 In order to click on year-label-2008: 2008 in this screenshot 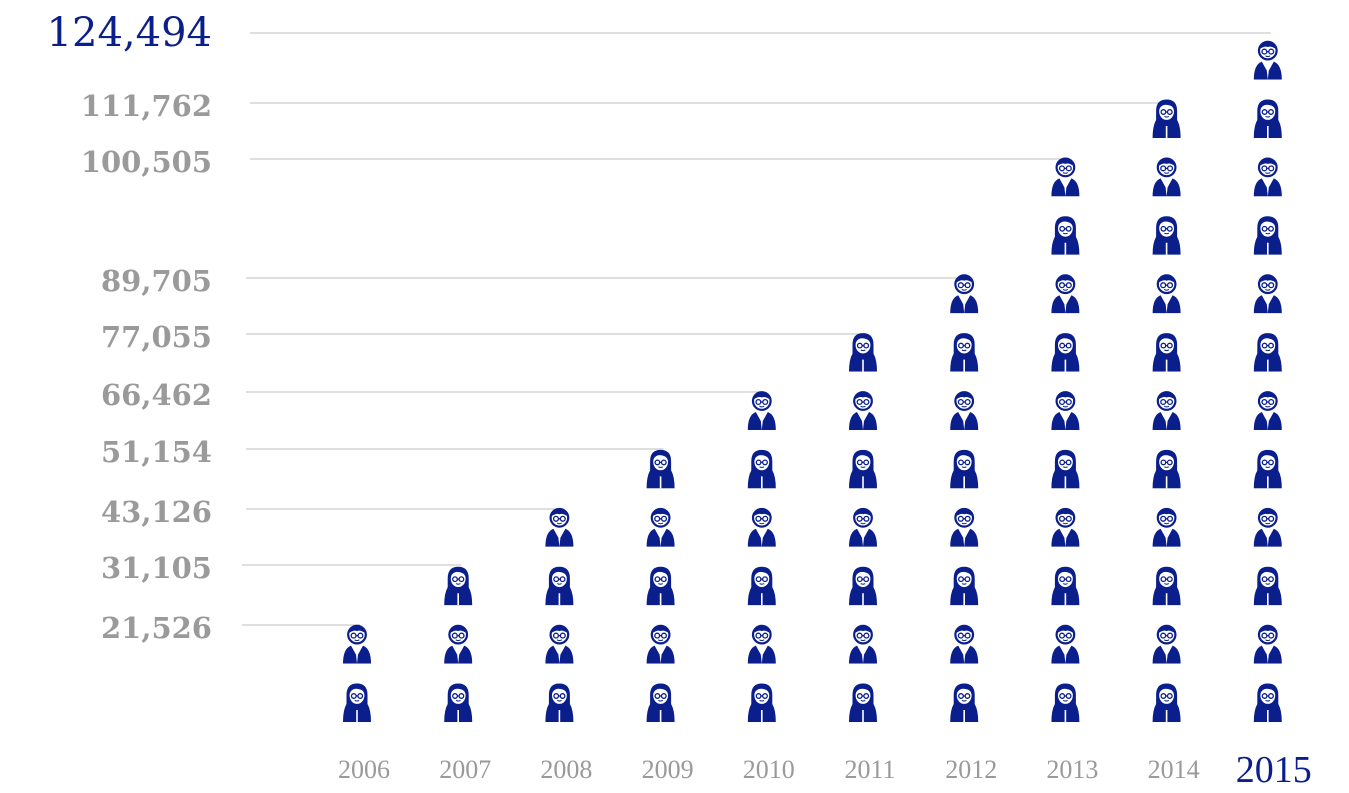, I will do `click(566, 769)`.